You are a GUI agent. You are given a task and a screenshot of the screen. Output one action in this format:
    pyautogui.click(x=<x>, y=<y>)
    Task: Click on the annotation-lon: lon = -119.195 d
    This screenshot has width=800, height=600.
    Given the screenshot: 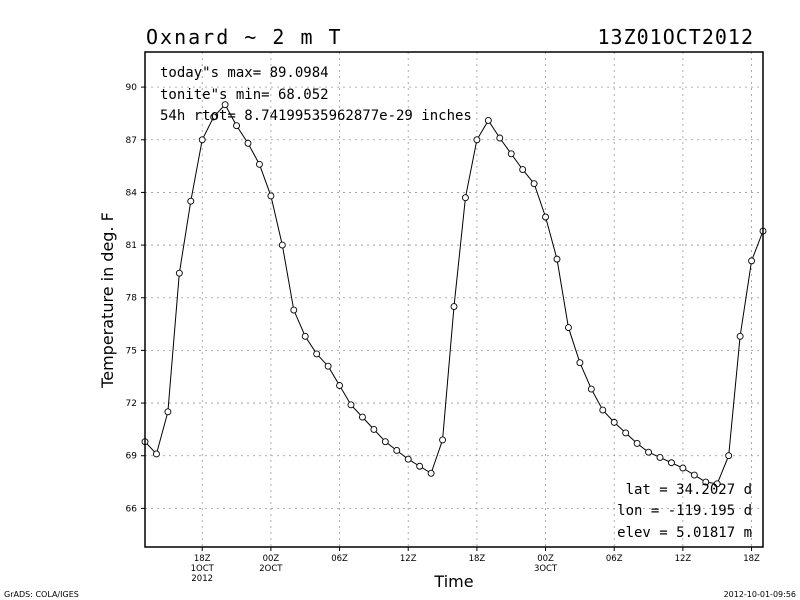 What is the action you would take?
    pyautogui.click(x=684, y=511)
    